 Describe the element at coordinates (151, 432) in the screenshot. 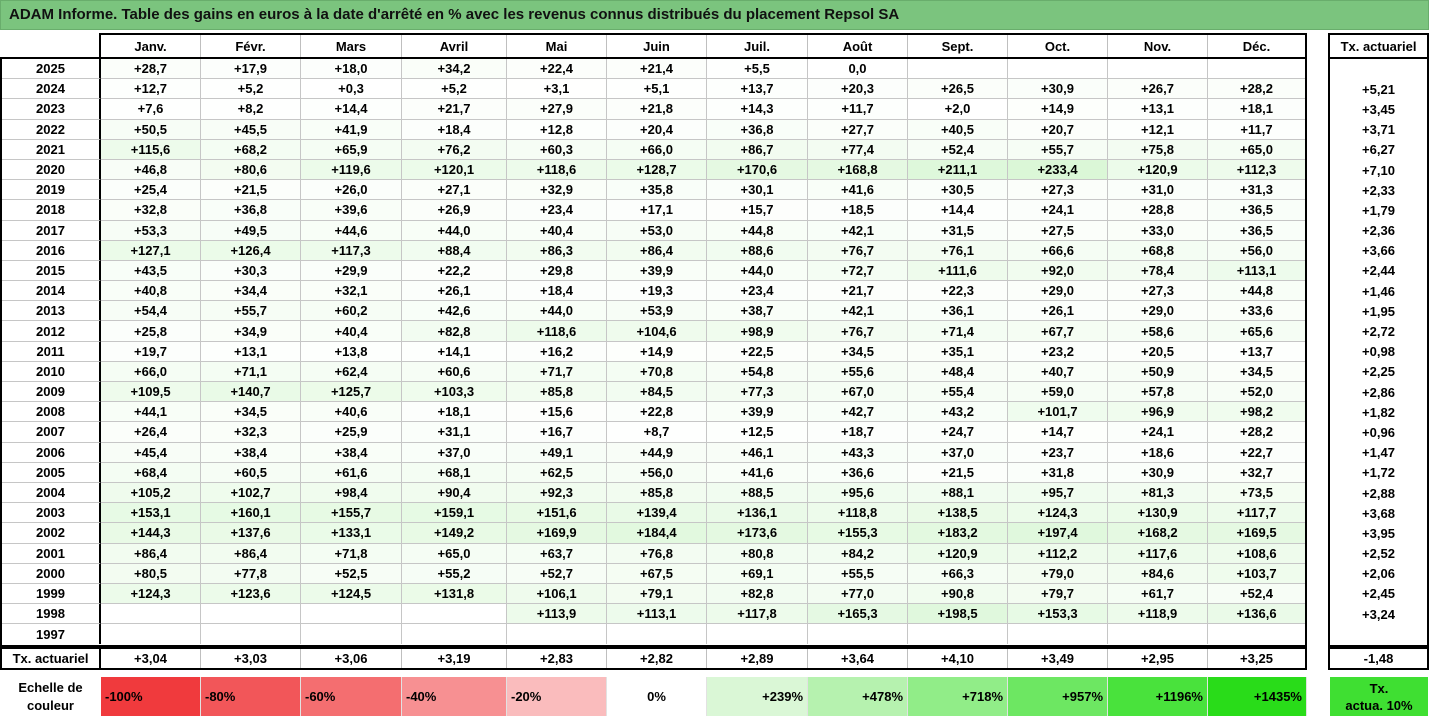

I see `gain-cell-2007-janv: +26,4` at that location.